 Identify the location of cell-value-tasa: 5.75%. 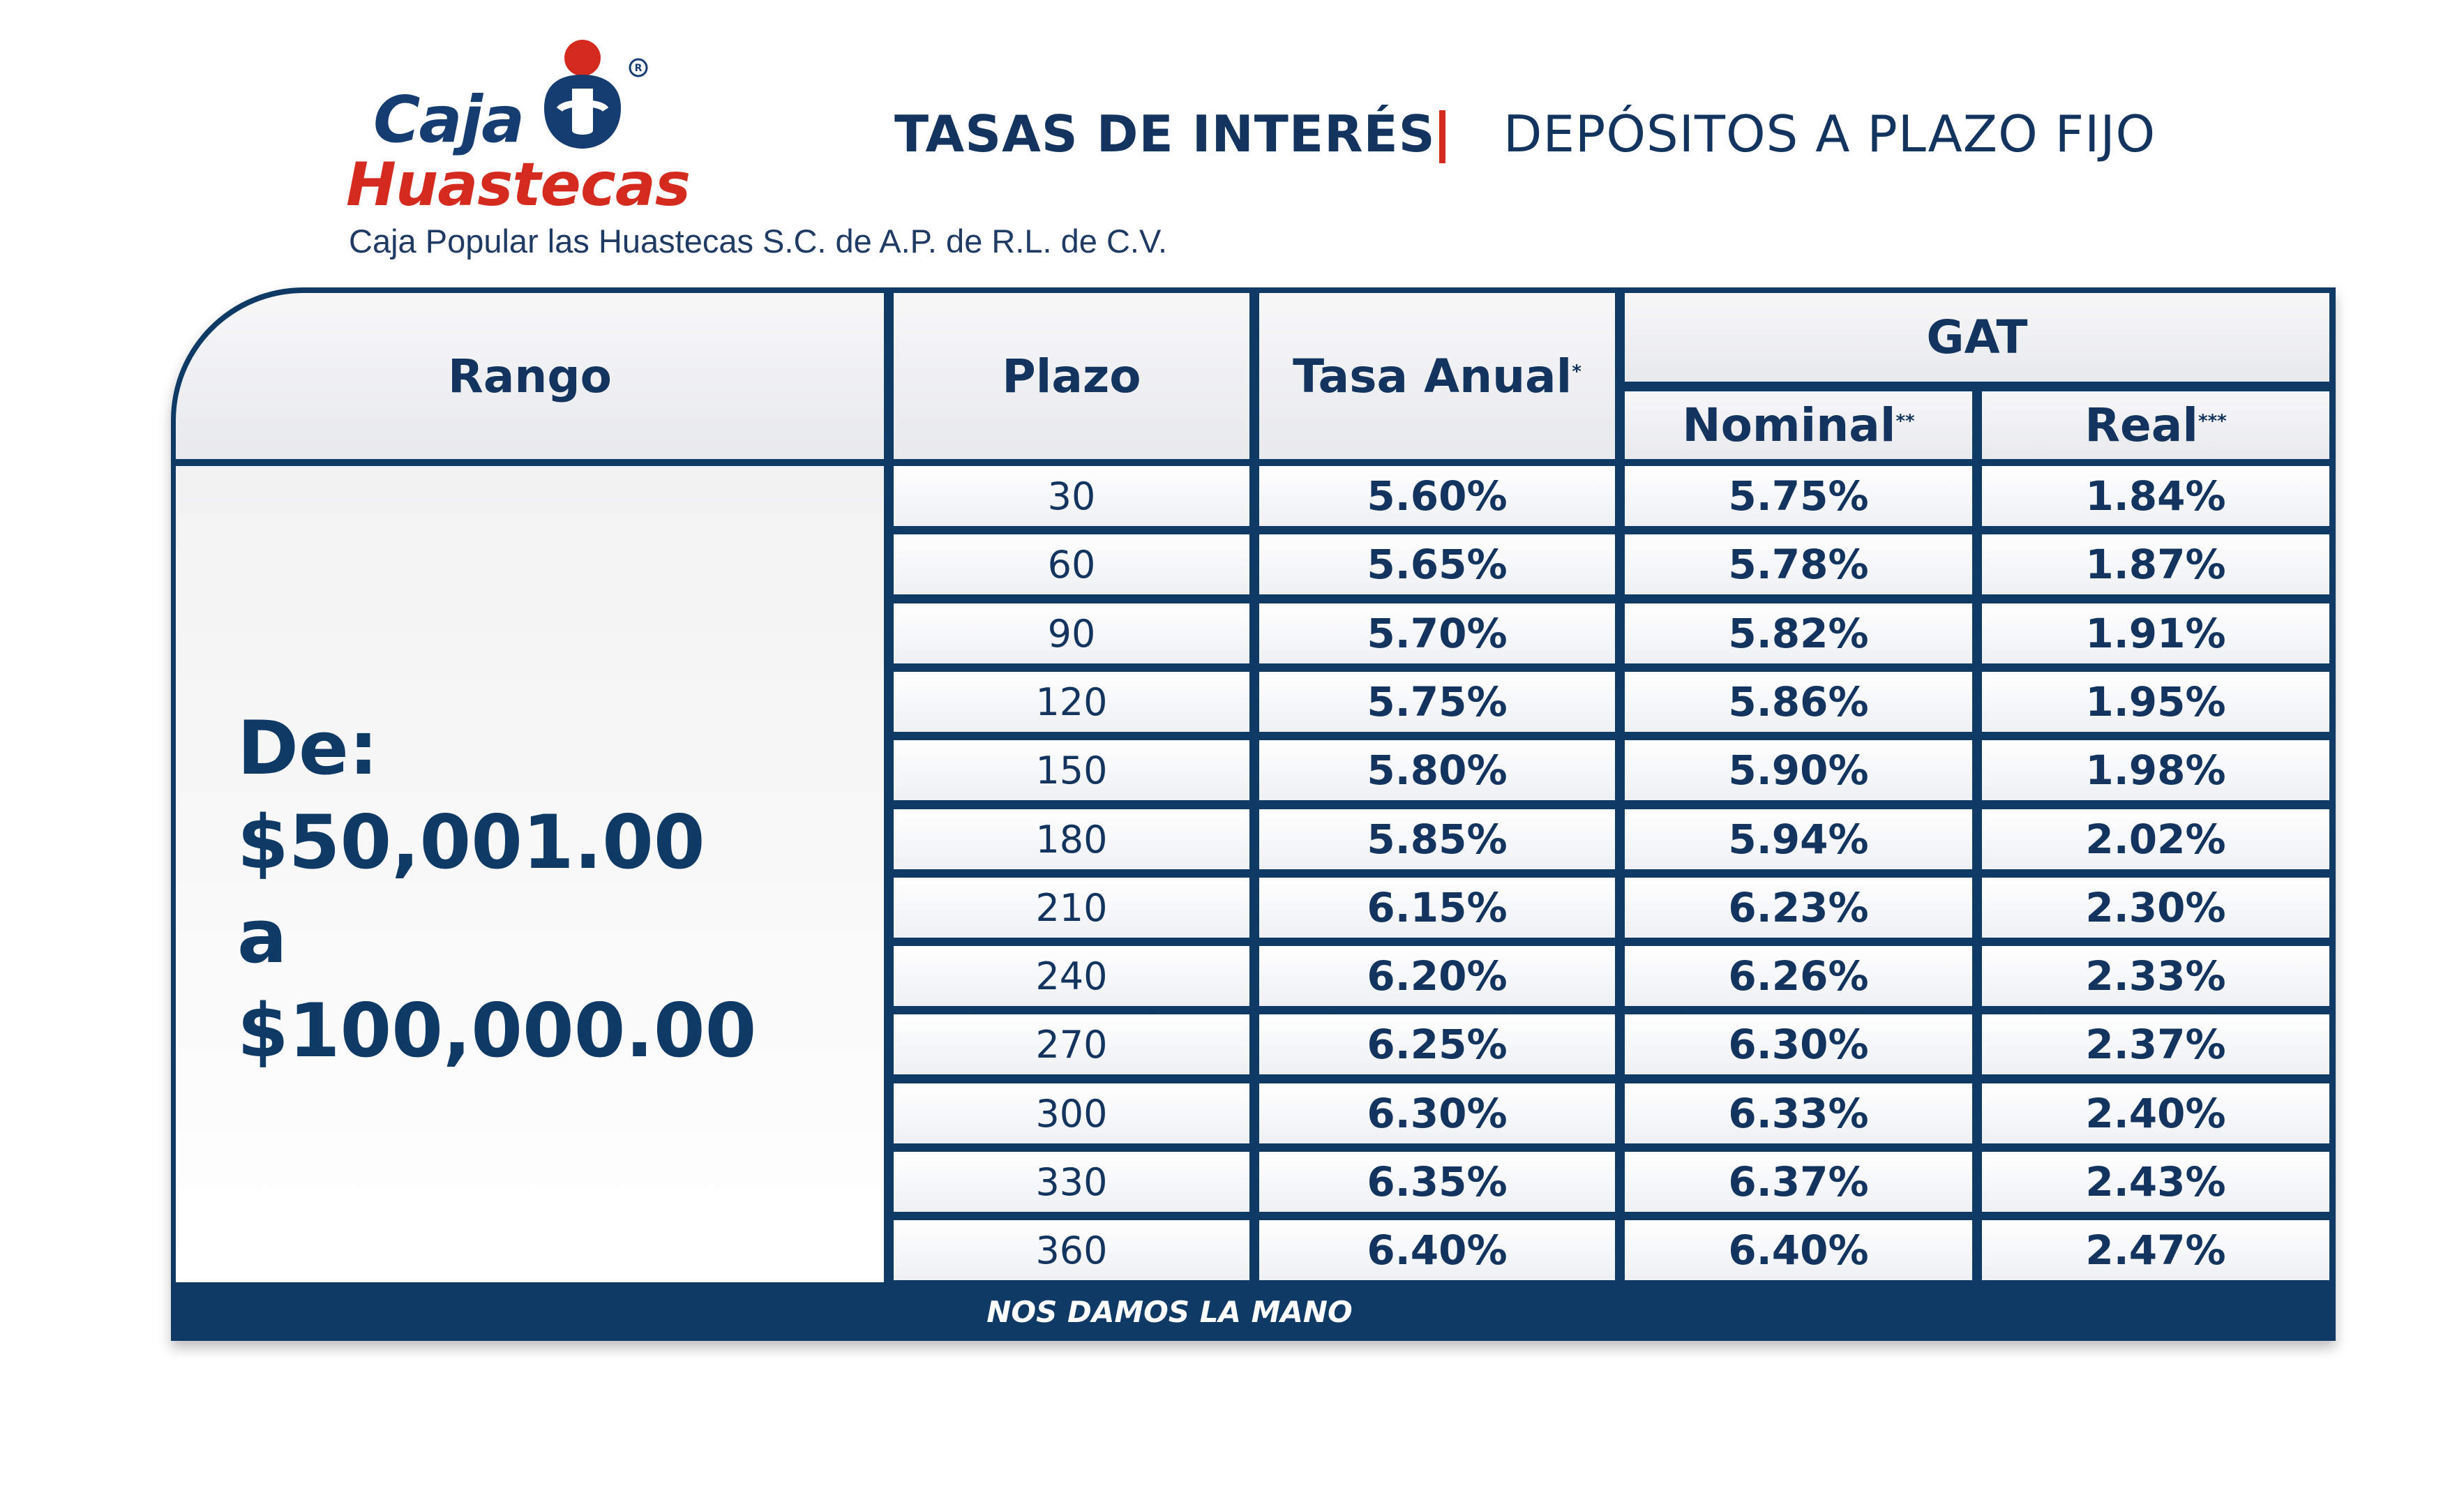
(1437, 702).